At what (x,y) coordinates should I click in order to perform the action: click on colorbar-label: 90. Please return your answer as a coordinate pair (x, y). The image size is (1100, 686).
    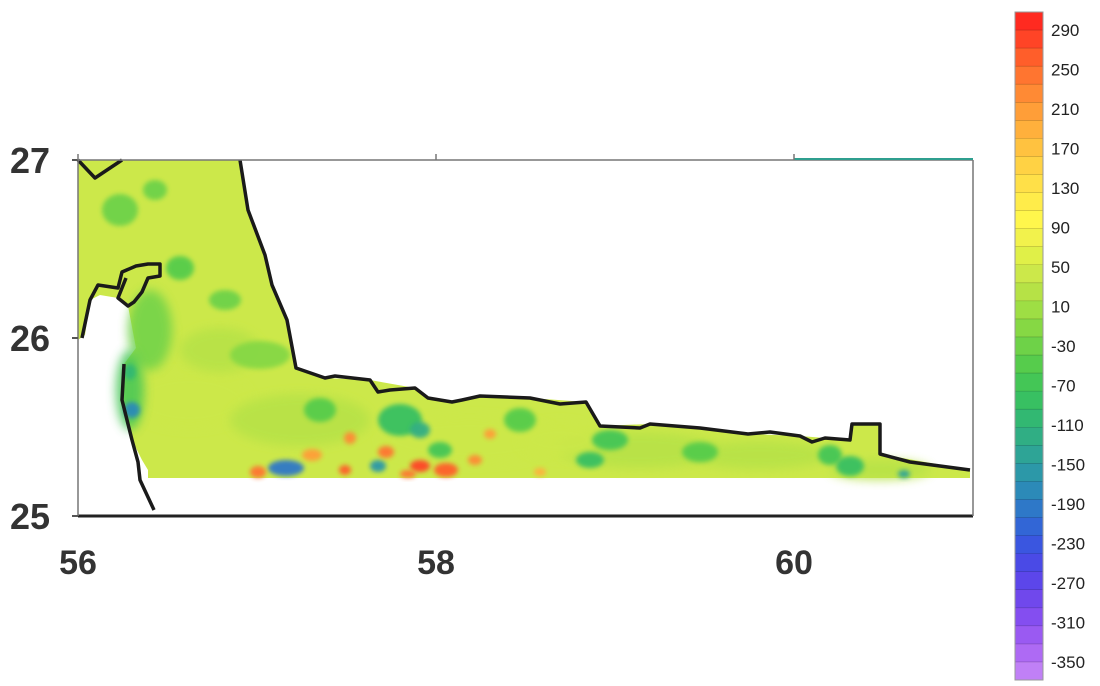
    Looking at the image, I should click on (1060, 228).